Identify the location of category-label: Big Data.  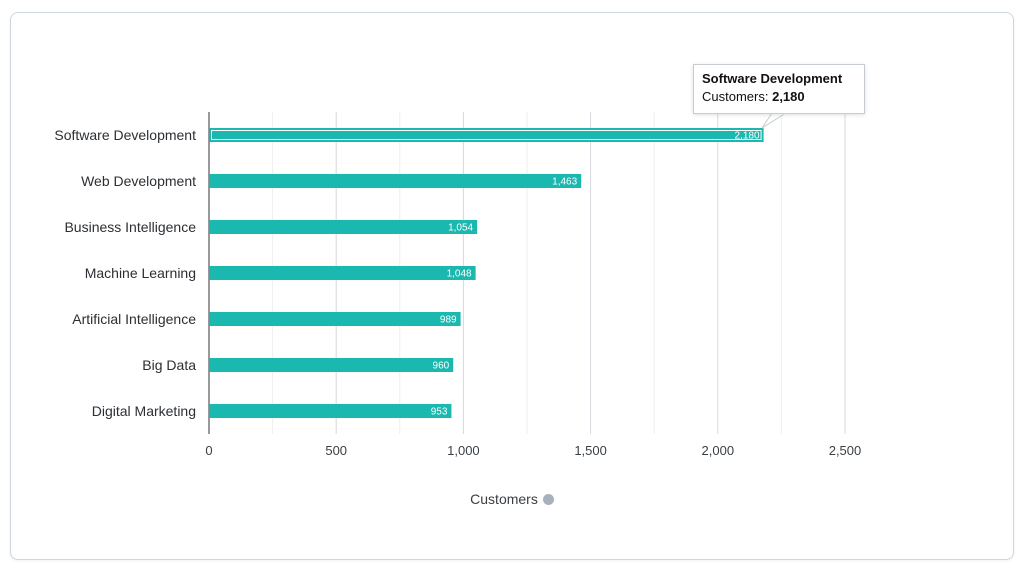
(169, 365).